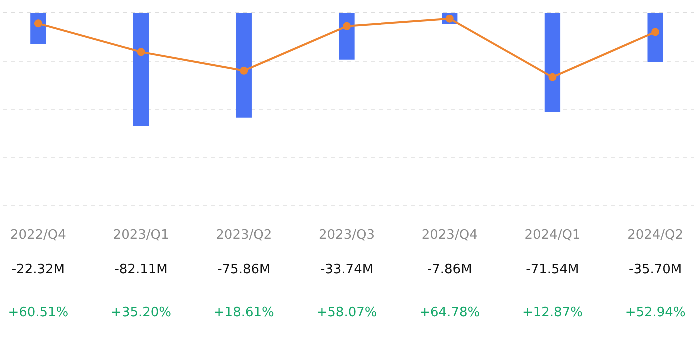 The height and width of the screenshot is (338, 694). Describe the element at coordinates (450, 236) in the screenshot. I see `x-tick-label: 2023/Q4` at that location.